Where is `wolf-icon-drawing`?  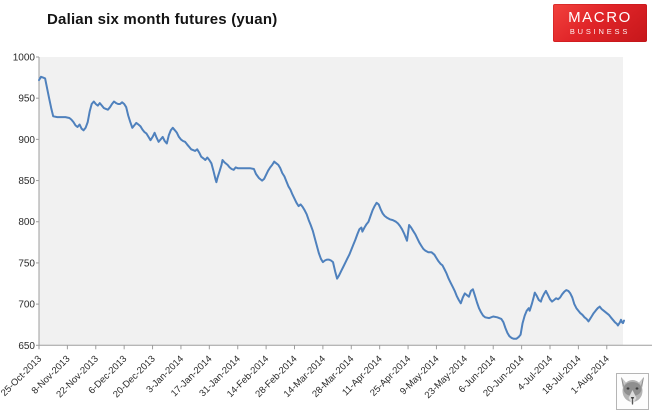 wolf-icon-drawing is located at coordinates (632, 391).